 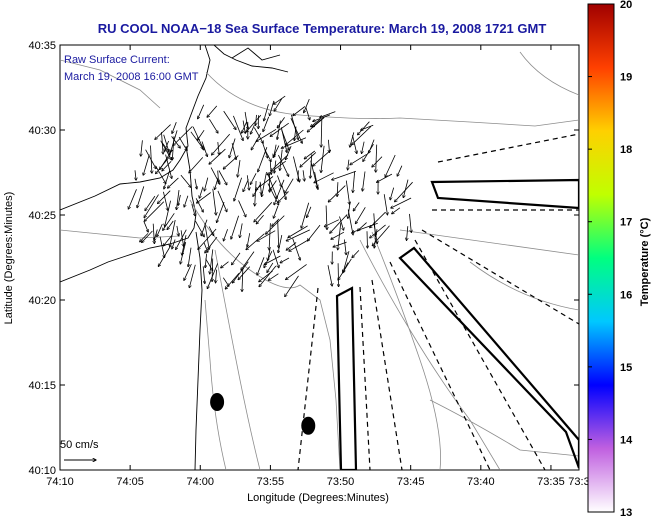 What do you see at coordinates (79, 445) in the screenshot?
I see `scale-label: 50 cm/s` at bounding box center [79, 445].